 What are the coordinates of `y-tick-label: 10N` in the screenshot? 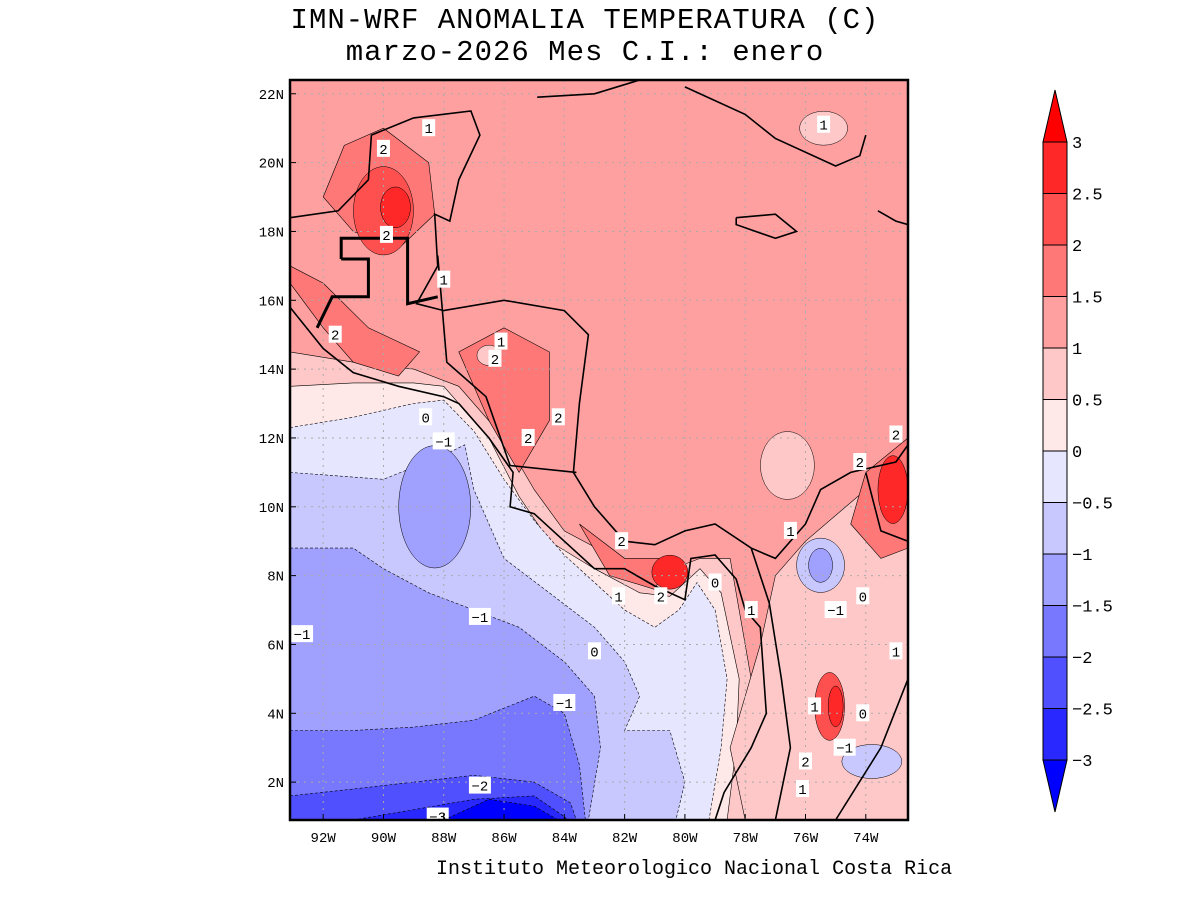 It's located at (271, 509).